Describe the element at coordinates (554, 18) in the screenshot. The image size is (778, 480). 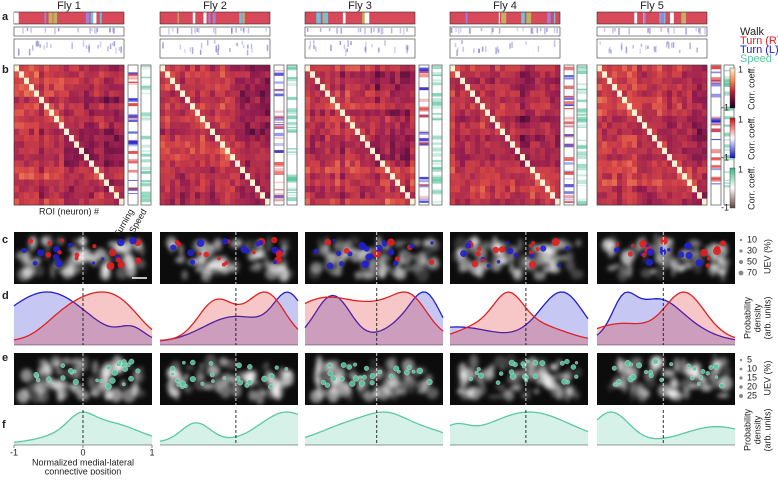
I see `behavior-segment` at that location.